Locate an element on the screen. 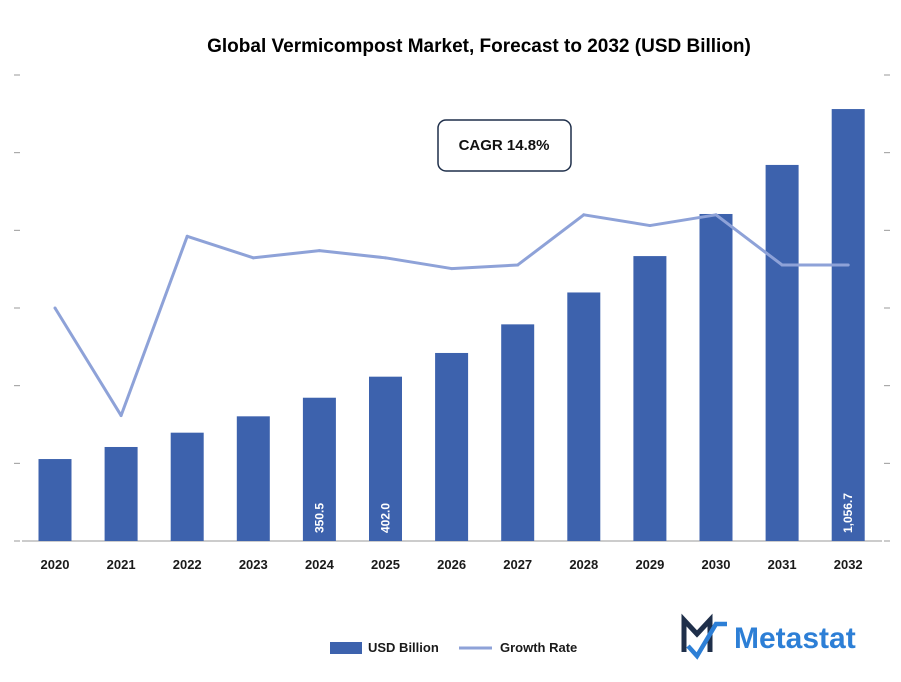 This screenshot has width=901, height=682. x-tick-label-2029: 2029 is located at coordinates (649, 564).